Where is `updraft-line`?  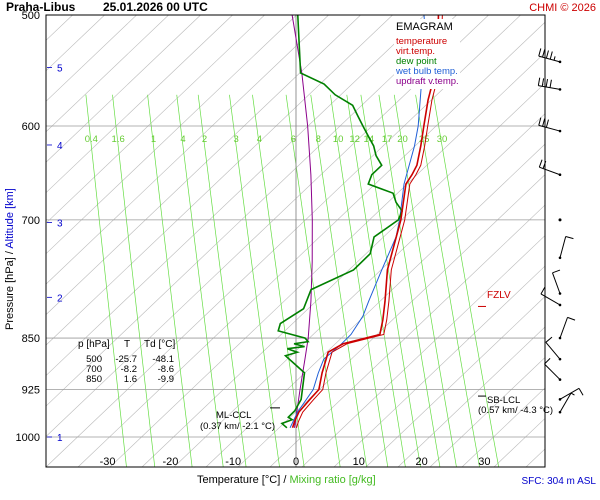 updraft-line is located at coordinates (302, 221).